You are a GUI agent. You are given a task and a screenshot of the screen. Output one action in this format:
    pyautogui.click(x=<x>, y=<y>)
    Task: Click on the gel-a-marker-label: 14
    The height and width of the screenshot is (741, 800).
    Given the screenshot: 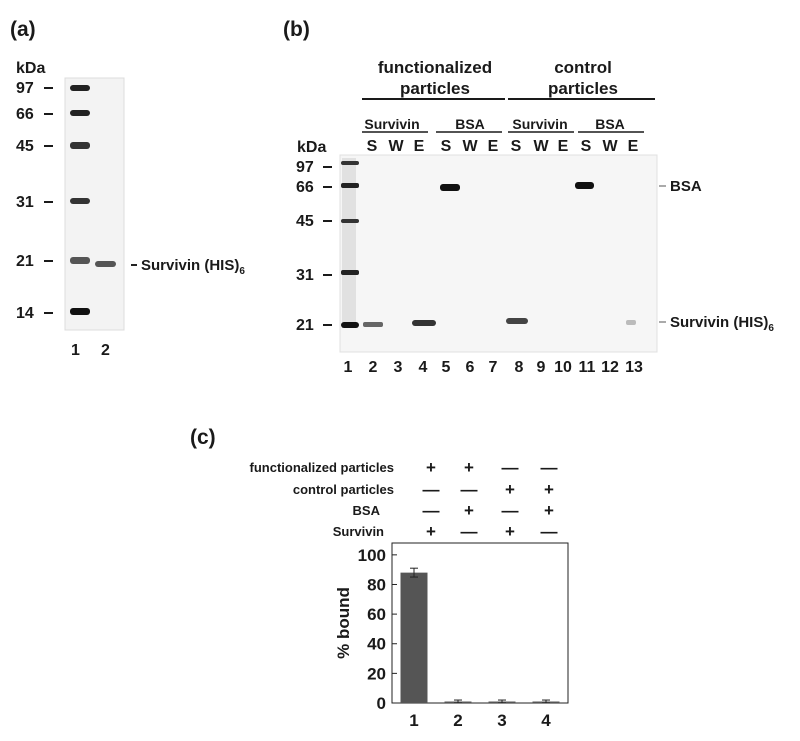 What is the action you would take?
    pyautogui.click(x=25, y=313)
    